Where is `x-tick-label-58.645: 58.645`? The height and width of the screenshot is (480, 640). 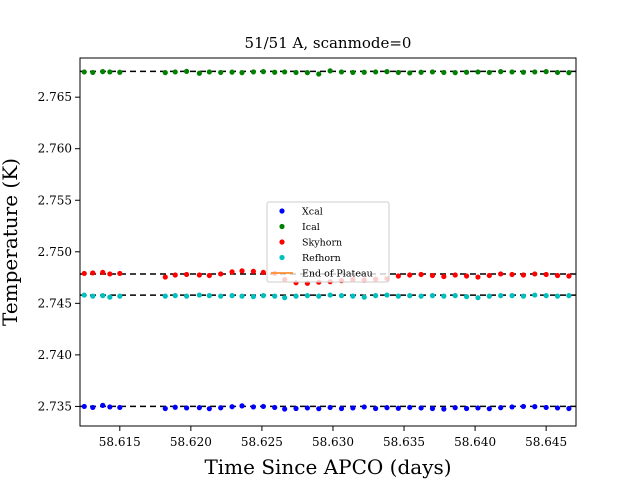 x-tick-label-58.645: 58.645 is located at coordinates (546, 442).